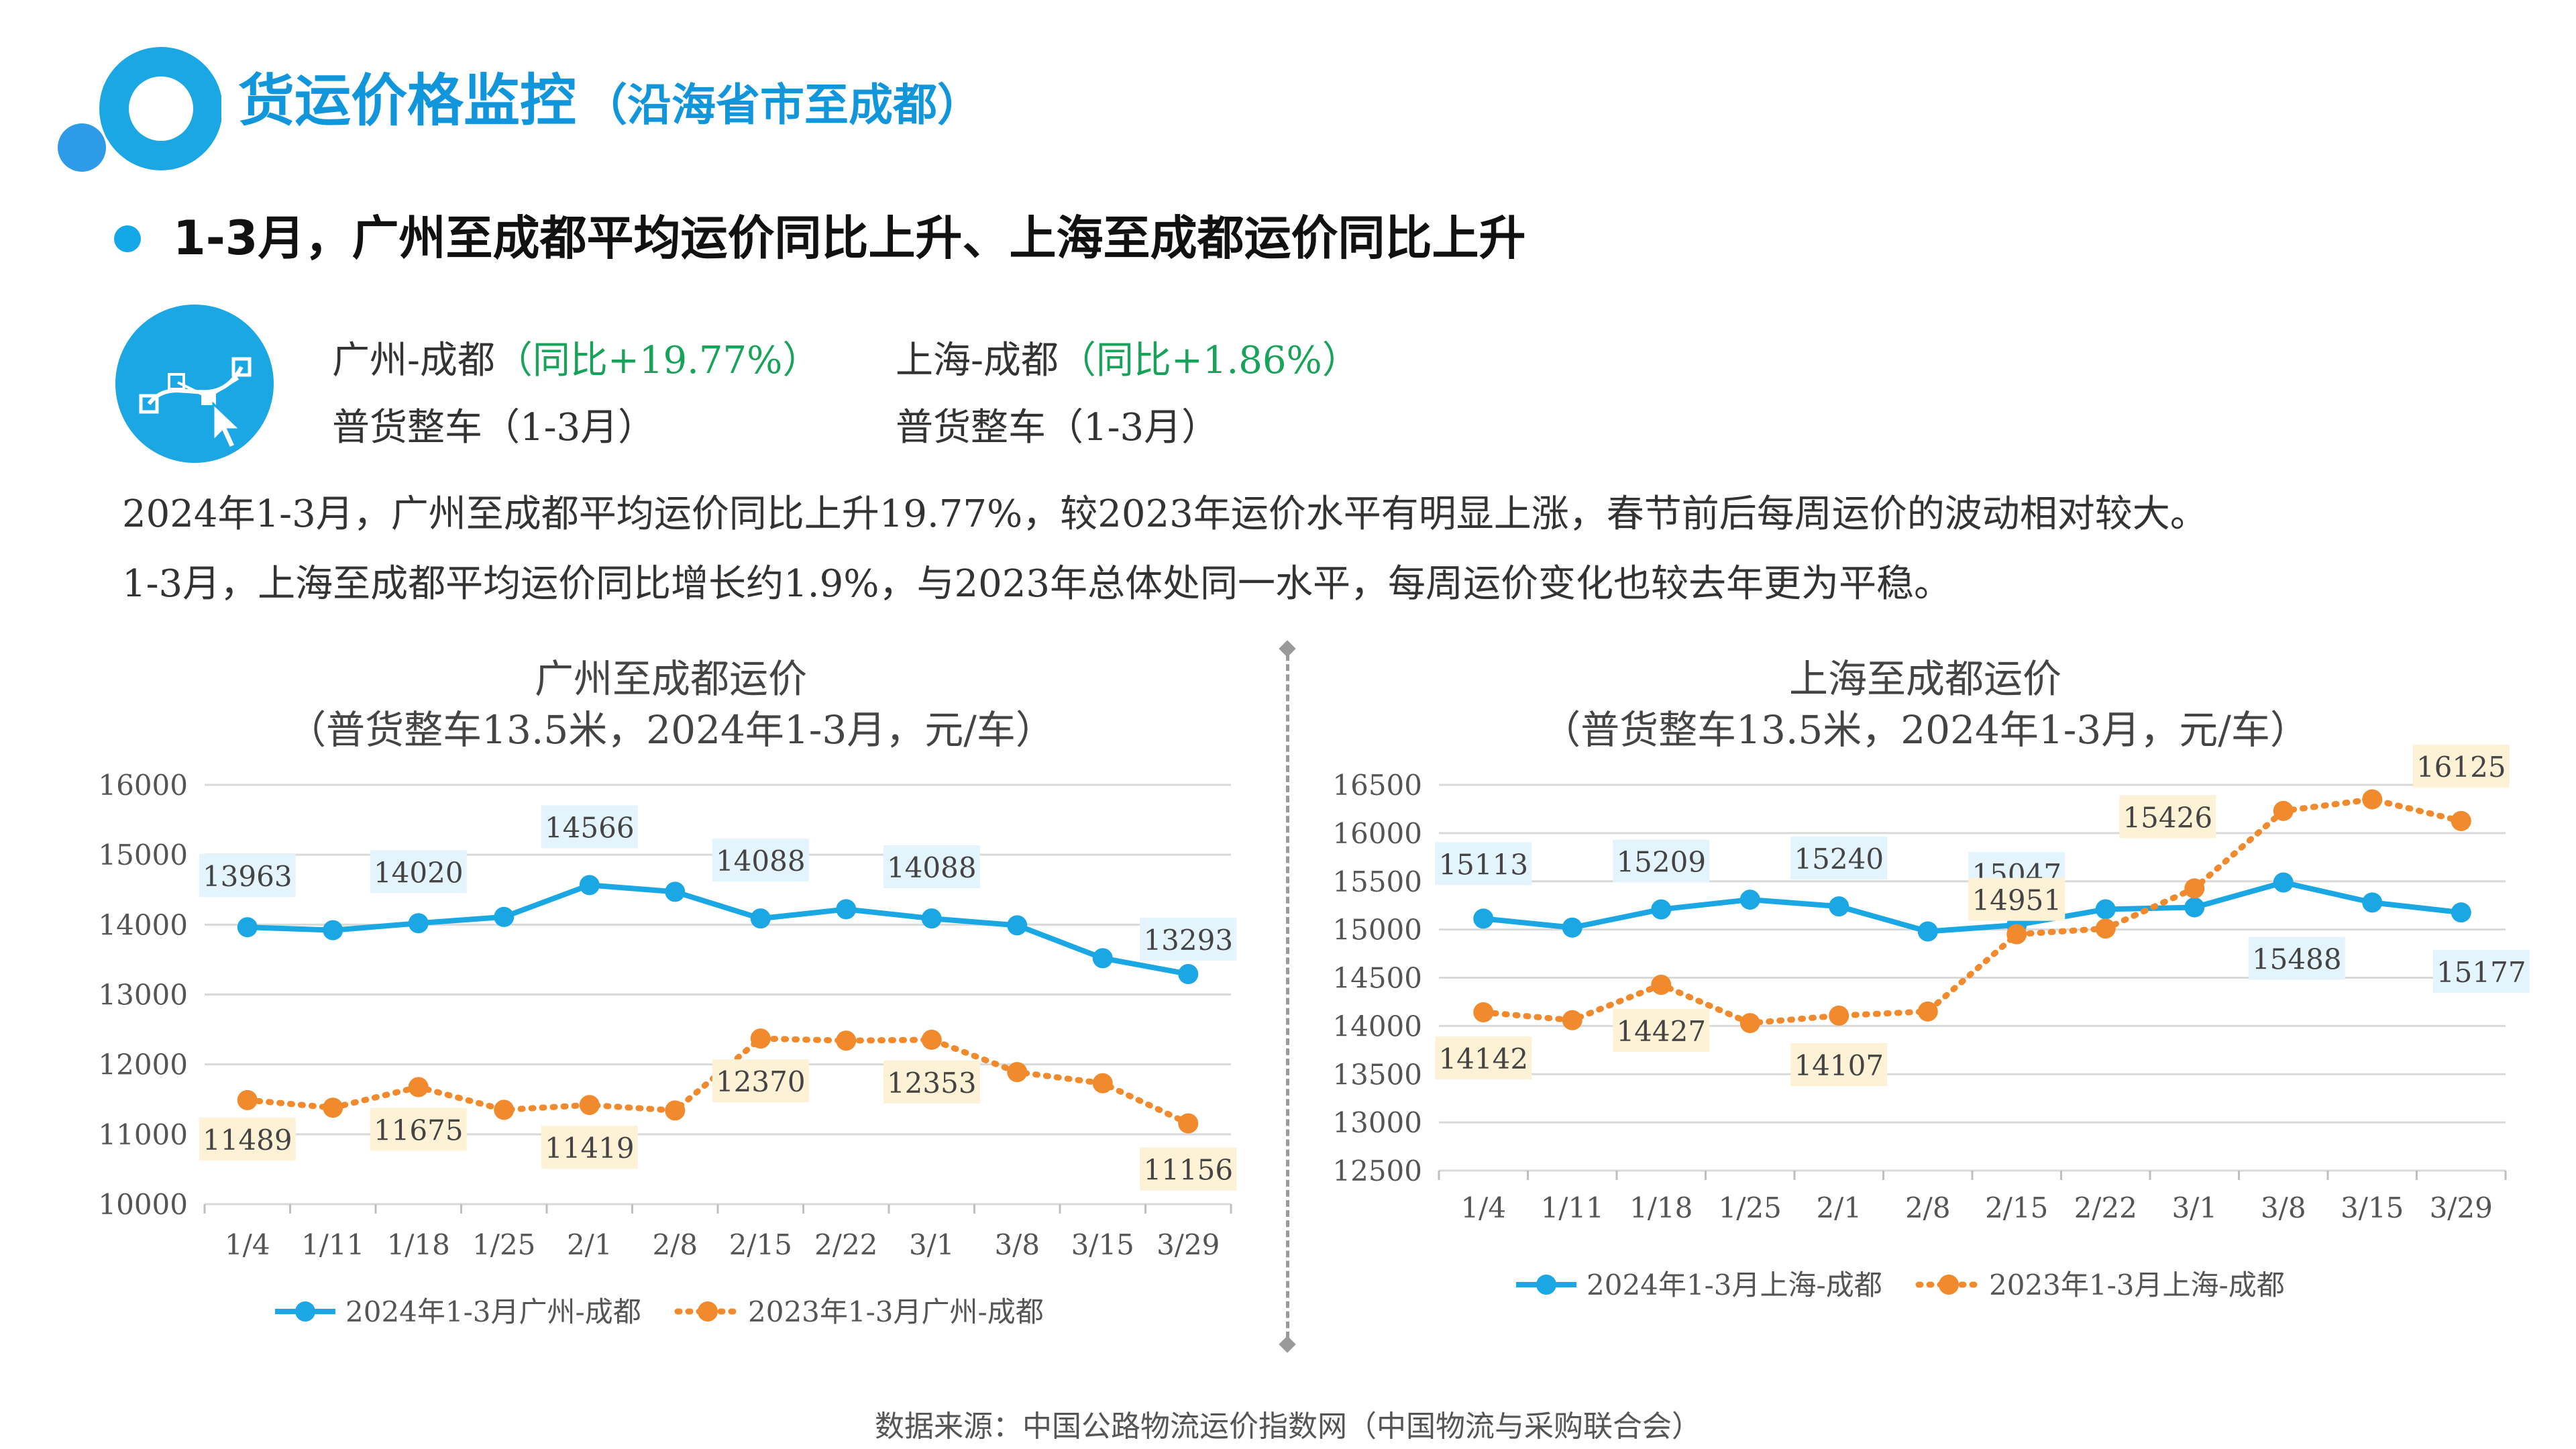 The image size is (2576, 1449). Describe the element at coordinates (671, 730) in the screenshot. I see `chart-subtitle: （普货整车13.5米，2024年1-3月，元/车）` at that location.